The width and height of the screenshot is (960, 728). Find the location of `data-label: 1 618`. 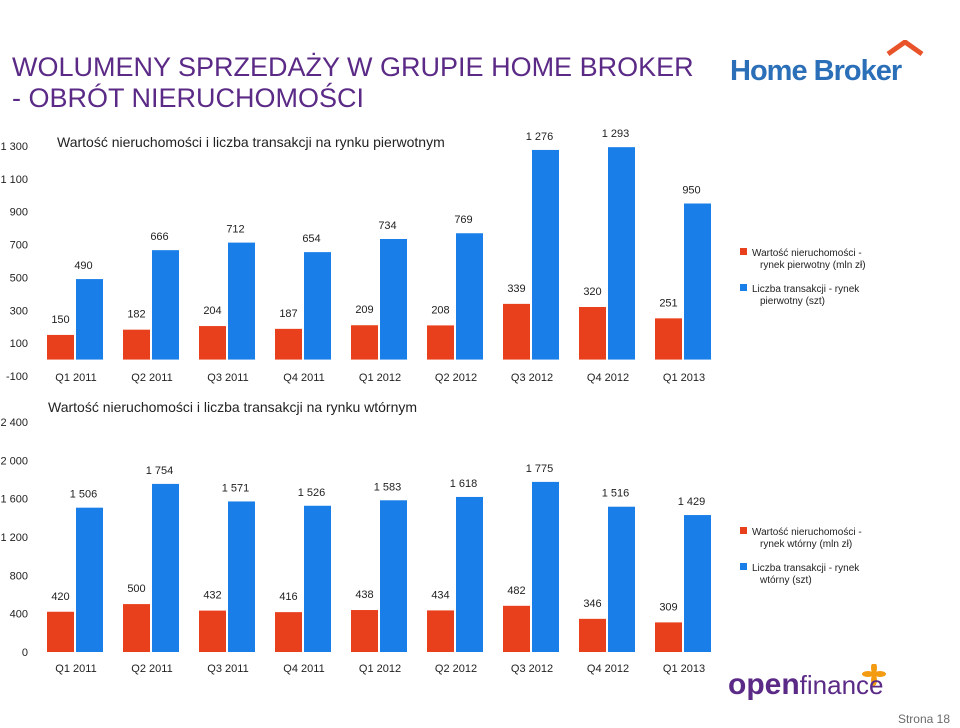

data-label: 1 618 is located at coordinates (464, 484).